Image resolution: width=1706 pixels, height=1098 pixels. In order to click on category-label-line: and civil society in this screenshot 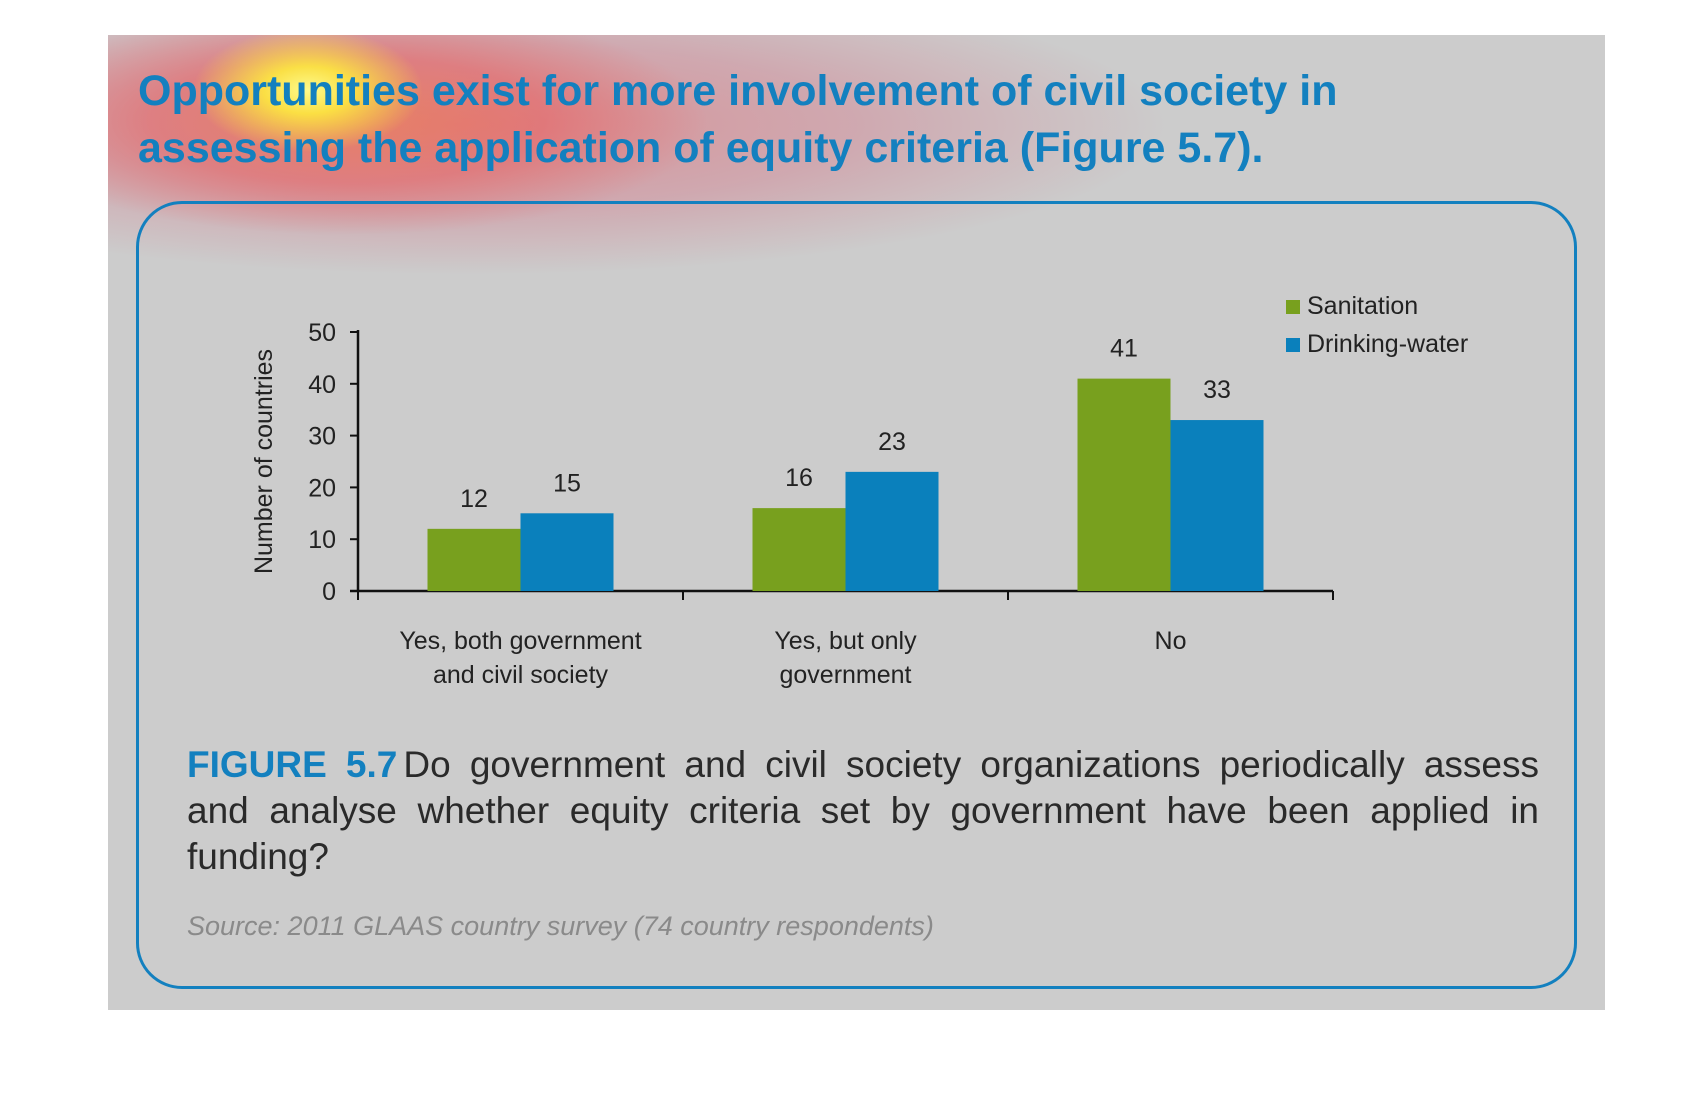, I will do `click(521, 675)`.